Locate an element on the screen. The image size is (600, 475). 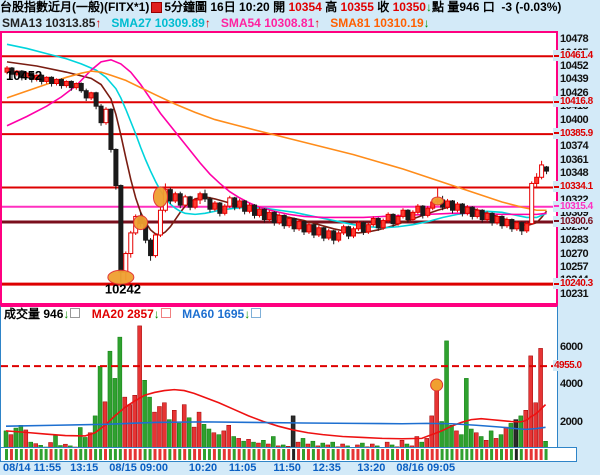
high-label: 高 is located at coordinates (331, 7).